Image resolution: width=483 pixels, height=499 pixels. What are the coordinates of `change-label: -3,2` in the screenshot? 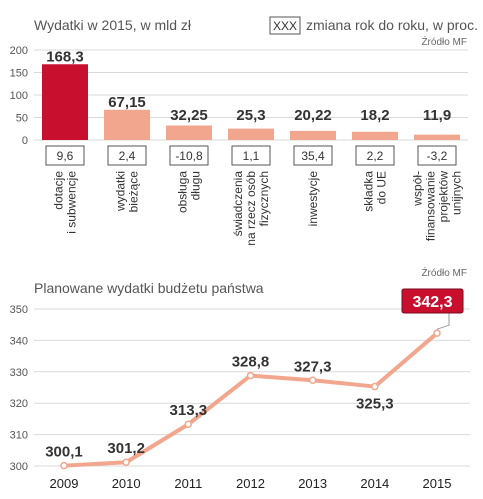 It's located at (437, 156).